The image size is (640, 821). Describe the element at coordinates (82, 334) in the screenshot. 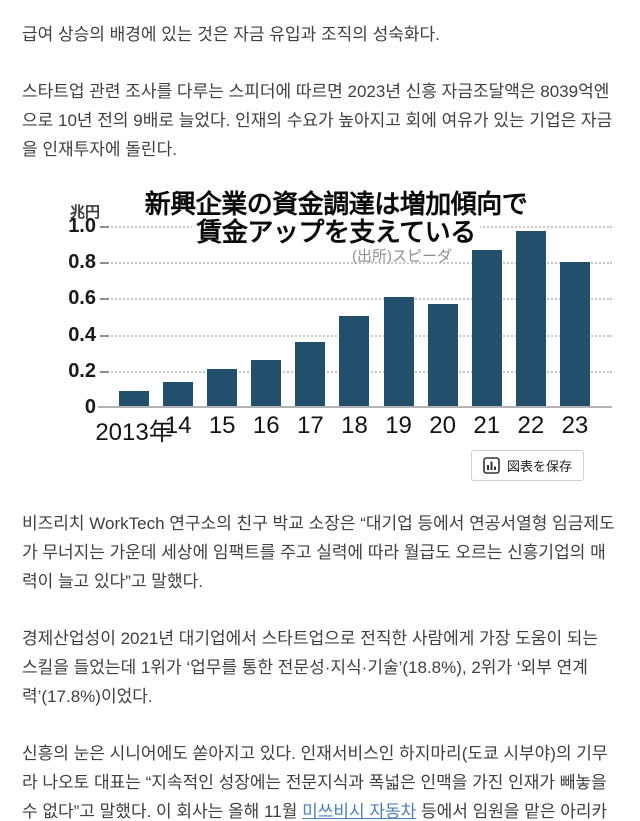

I see `y-tick-label: 0.4` at that location.